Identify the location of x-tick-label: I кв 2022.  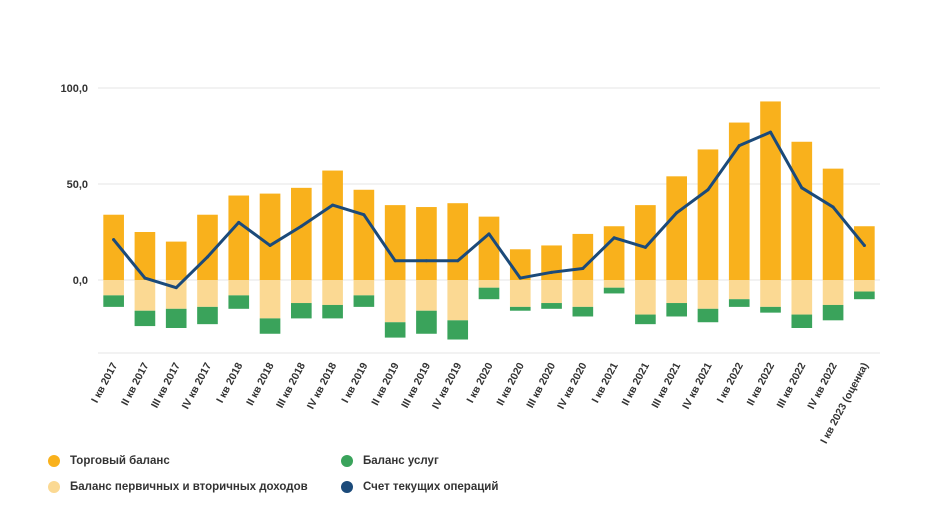
(730, 383).